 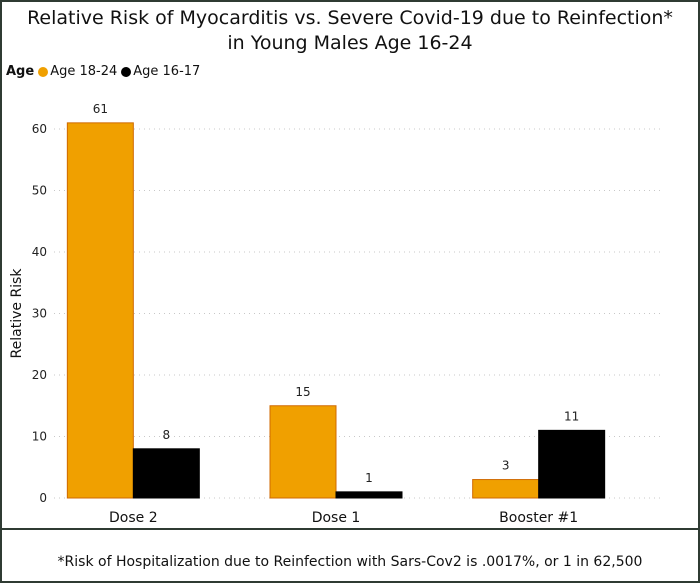 I want to click on legend-item-age-16-17: Age 16-17, so click(x=160, y=71).